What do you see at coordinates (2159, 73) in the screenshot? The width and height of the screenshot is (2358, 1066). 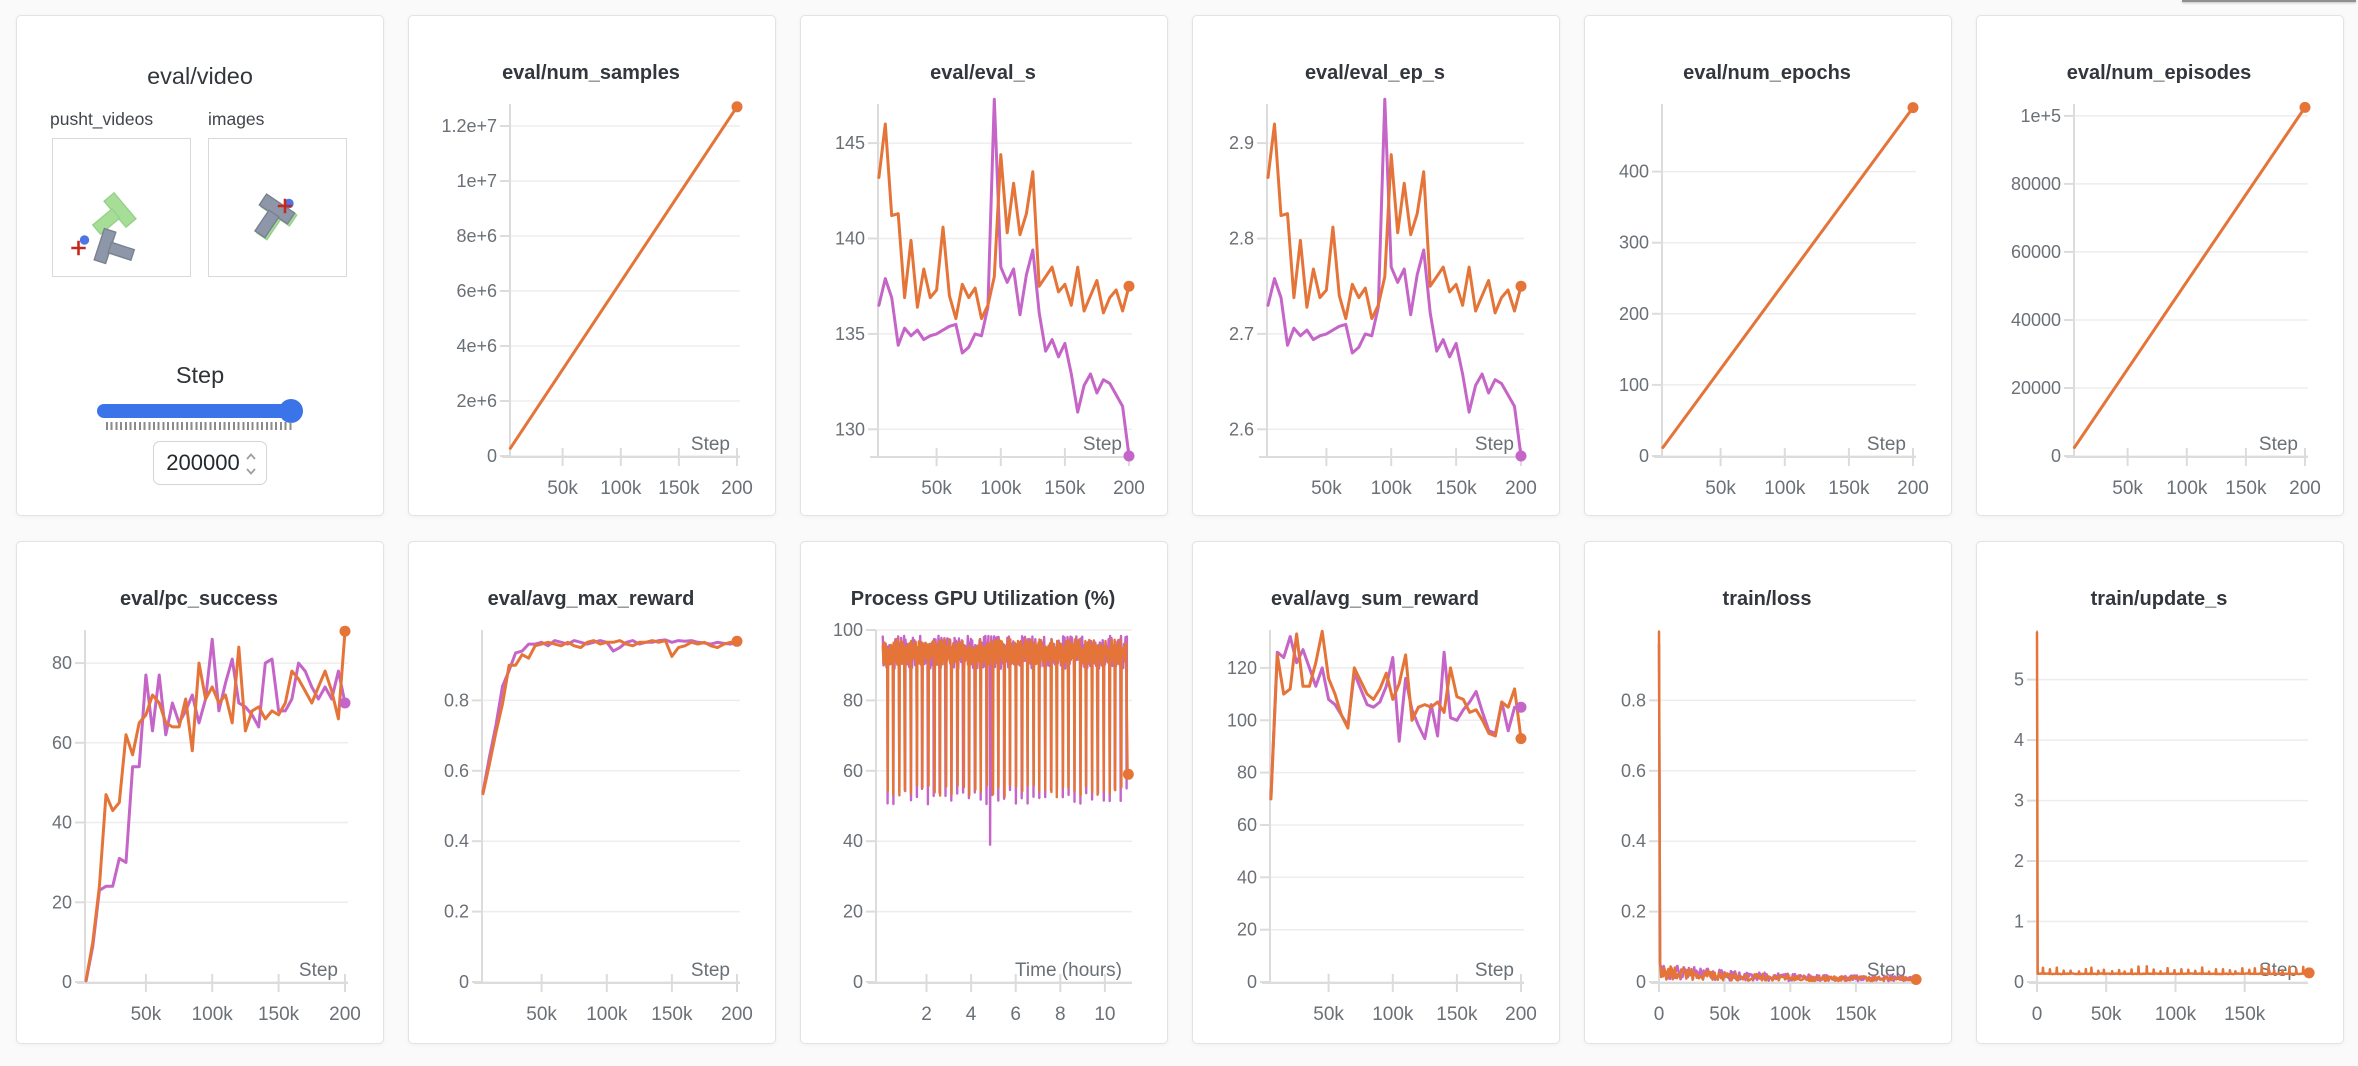 I see `svg-text: eval/num_episodes` at bounding box center [2159, 73].